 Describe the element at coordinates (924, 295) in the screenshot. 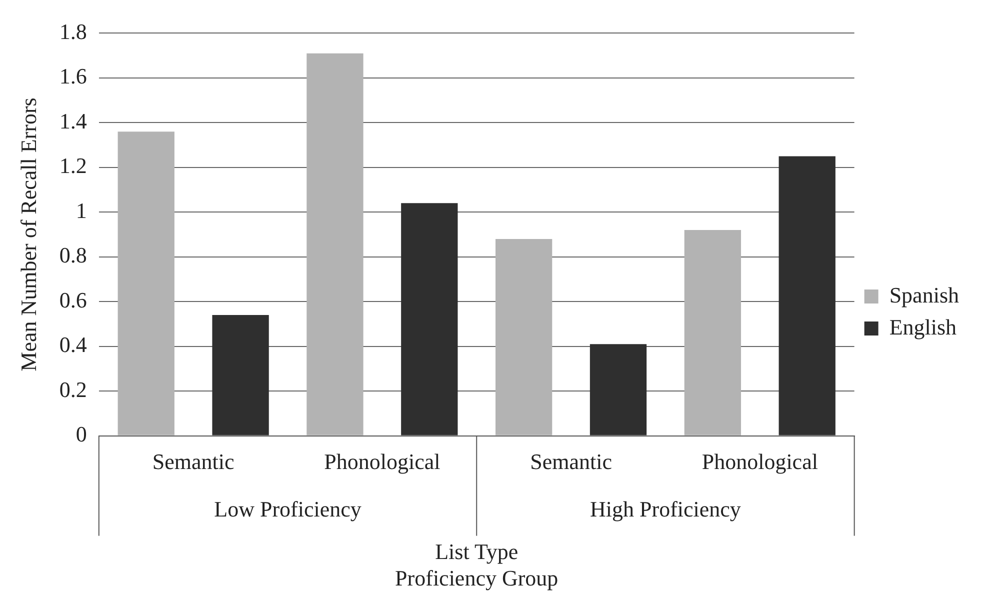

I see `legend-label: Spanish` at that location.